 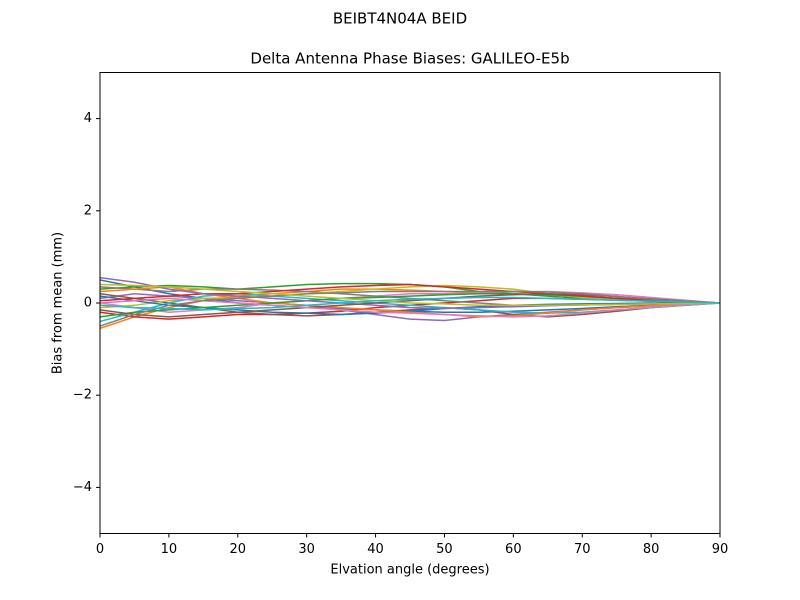 I want to click on x-tick-label: 90, so click(x=720, y=549).